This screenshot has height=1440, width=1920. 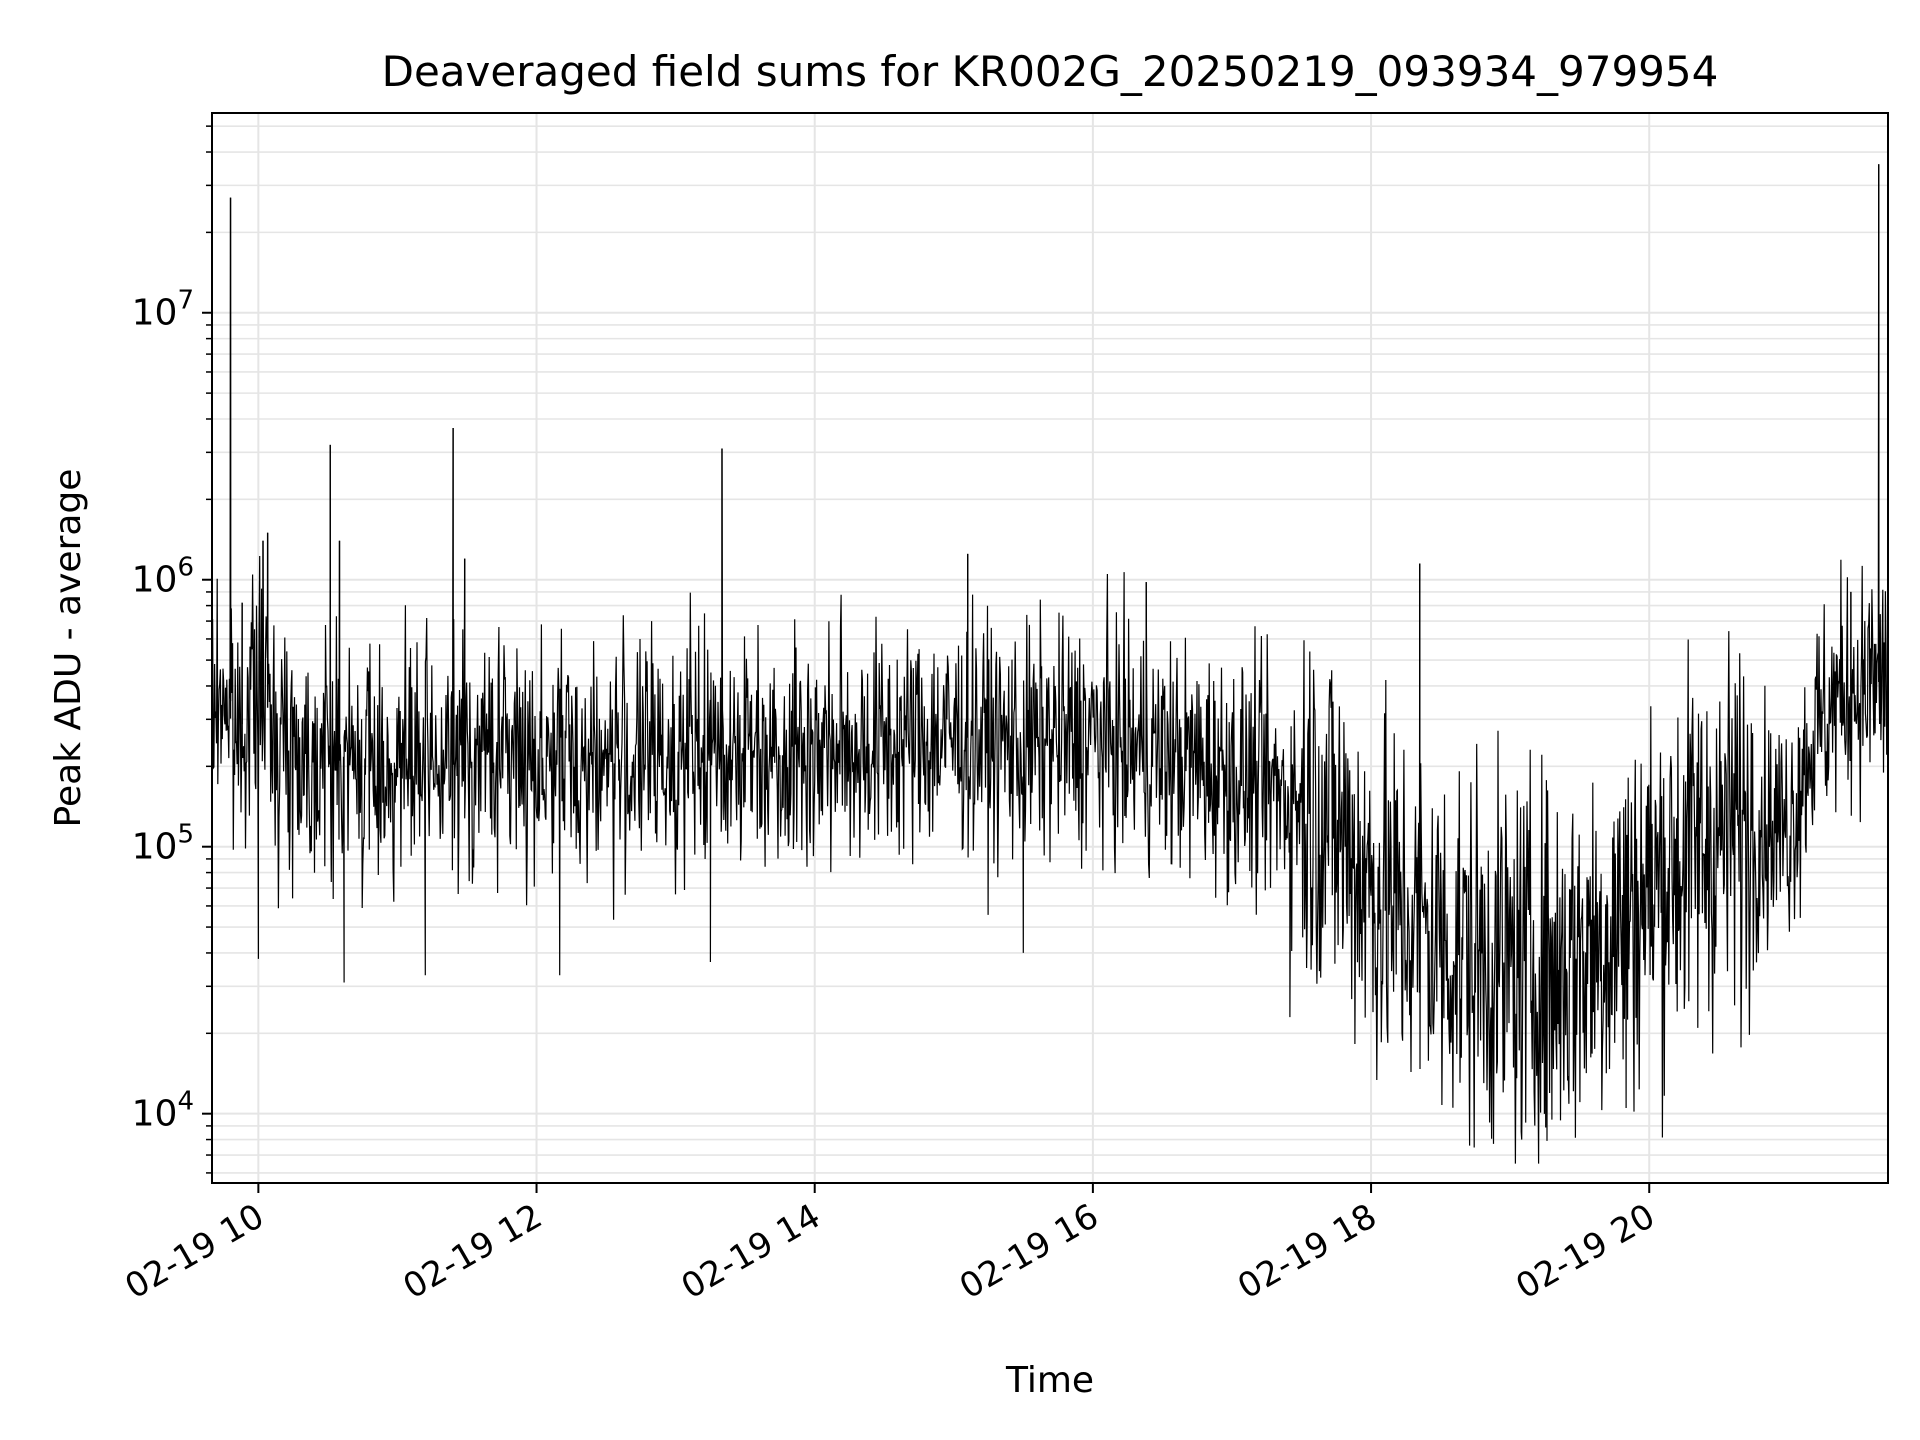 What do you see at coordinates (163, 577) in the screenshot?
I see `y-tick-label: 10⁶` at bounding box center [163, 577].